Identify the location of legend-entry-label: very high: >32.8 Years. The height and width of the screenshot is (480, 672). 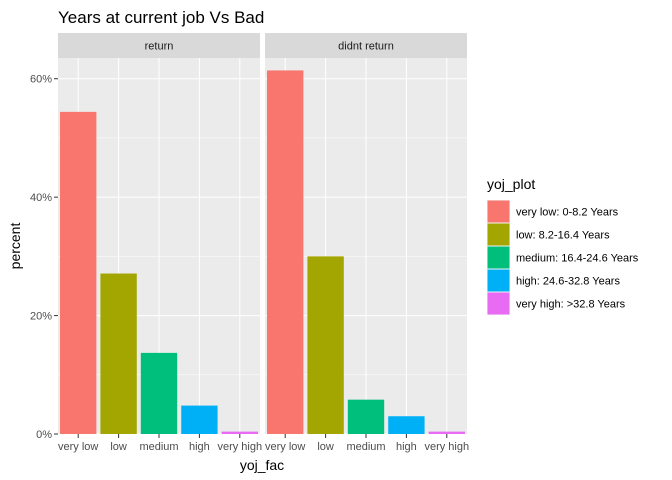
(571, 305).